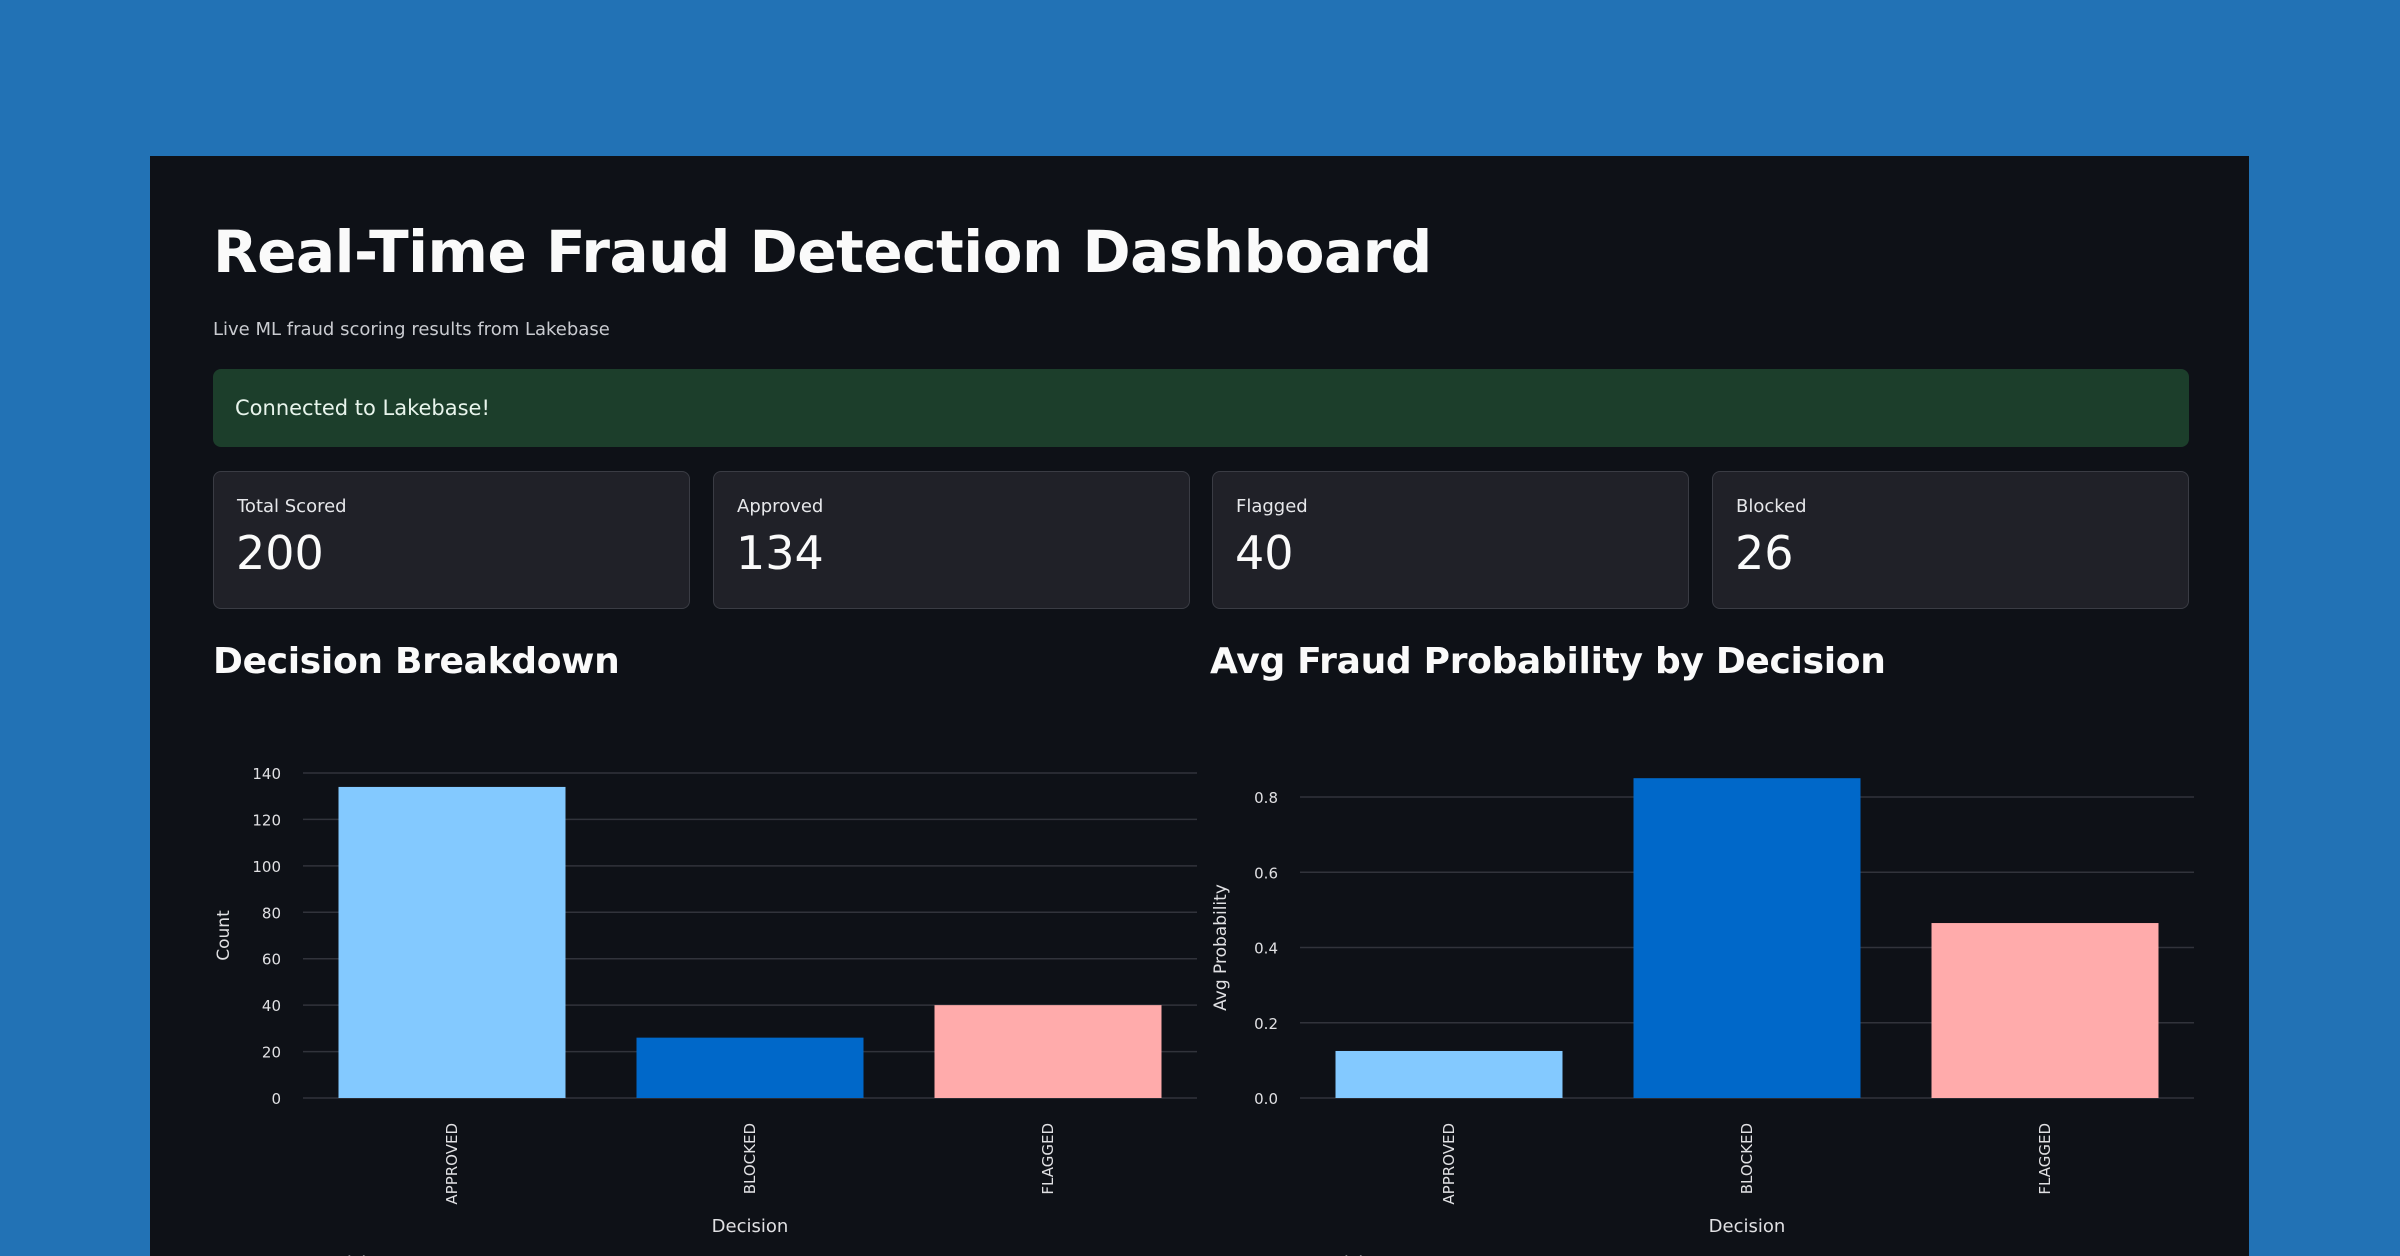  I want to click on y-tick-label: 0, so click(276, 1099).